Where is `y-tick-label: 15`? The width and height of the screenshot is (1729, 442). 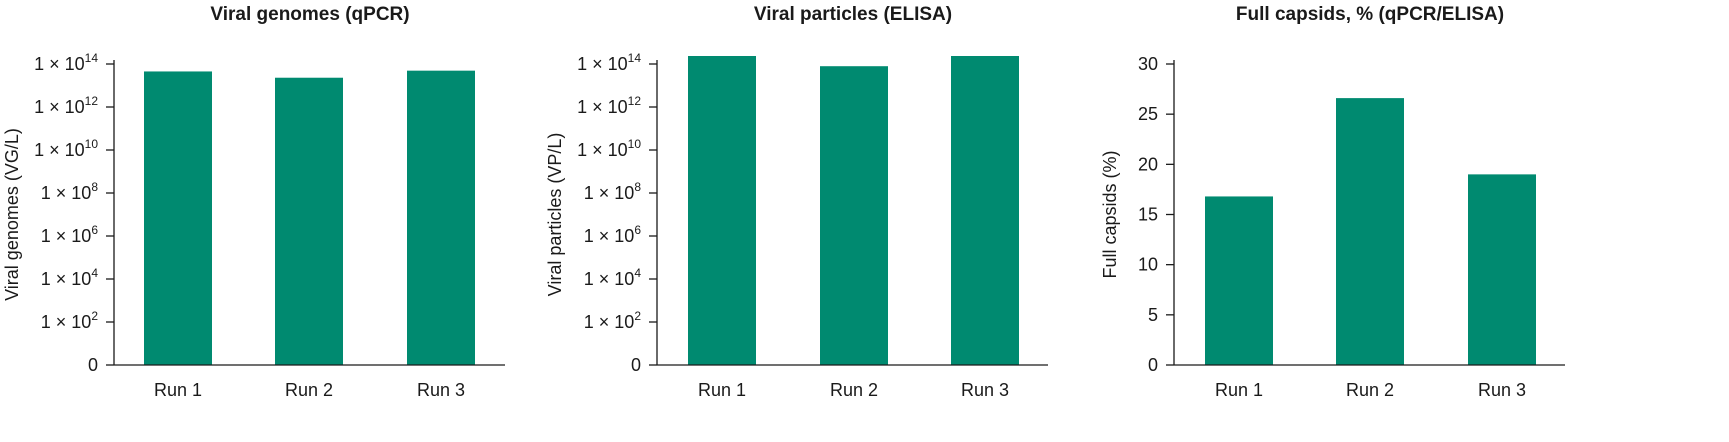 y-tick-label: 15 is located at coordinates (1148, 215).